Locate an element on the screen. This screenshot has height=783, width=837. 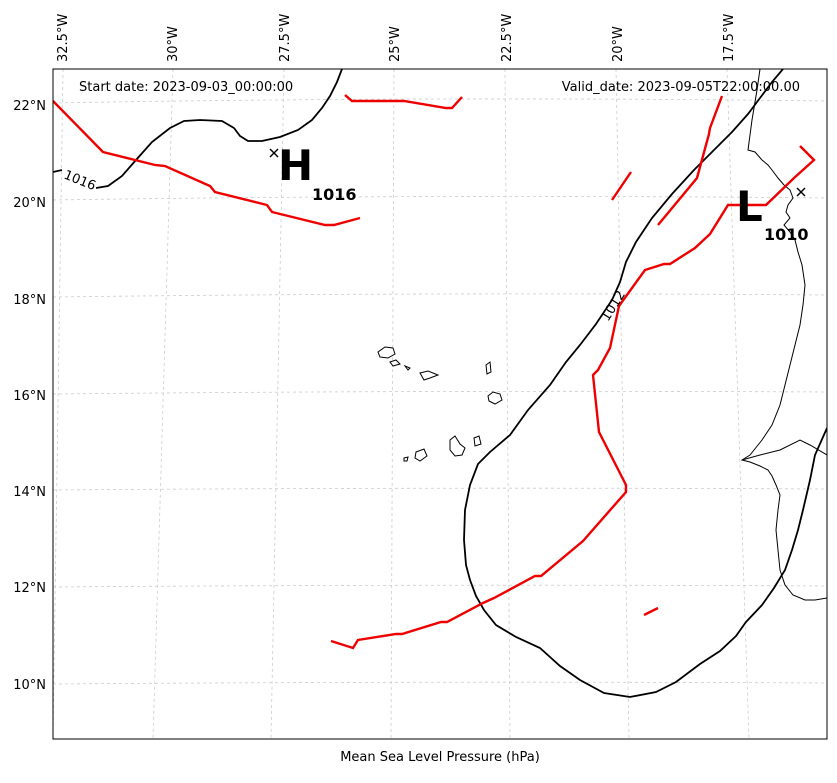
lat-label: 16°N is located at coordinates (29, 396).